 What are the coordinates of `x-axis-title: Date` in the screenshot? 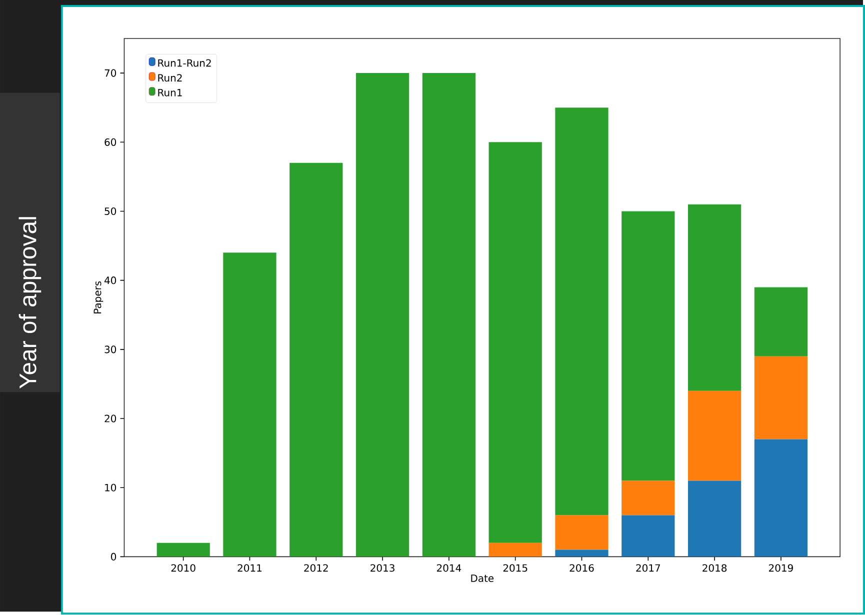 It's located at (482, 578).